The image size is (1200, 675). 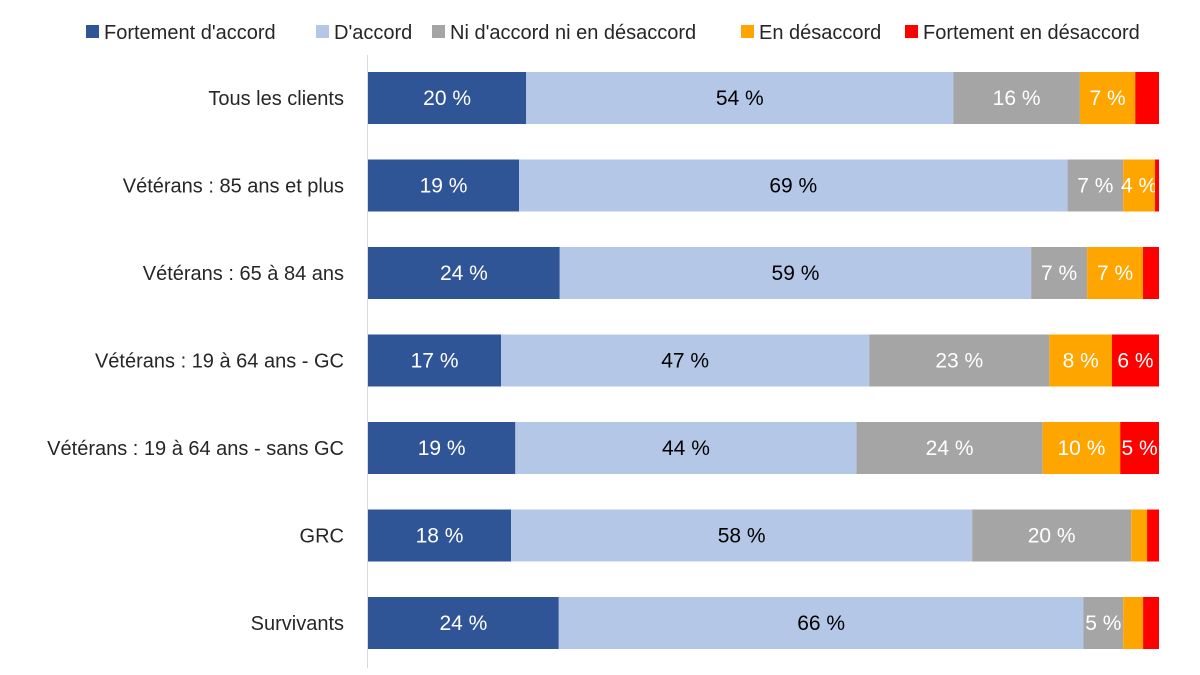 I want to click on data-label: 18 %, so click(x=440, y=536).